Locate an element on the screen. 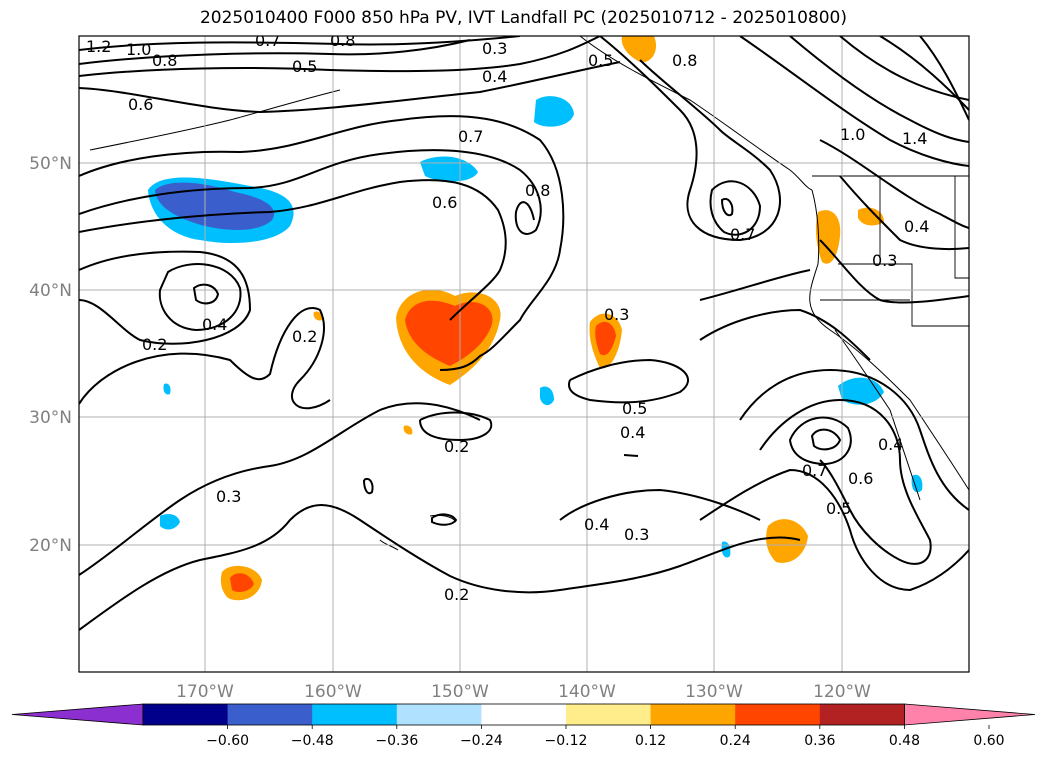  colorbar-tick-label: 0.12 is located at coordinates (650, 741).